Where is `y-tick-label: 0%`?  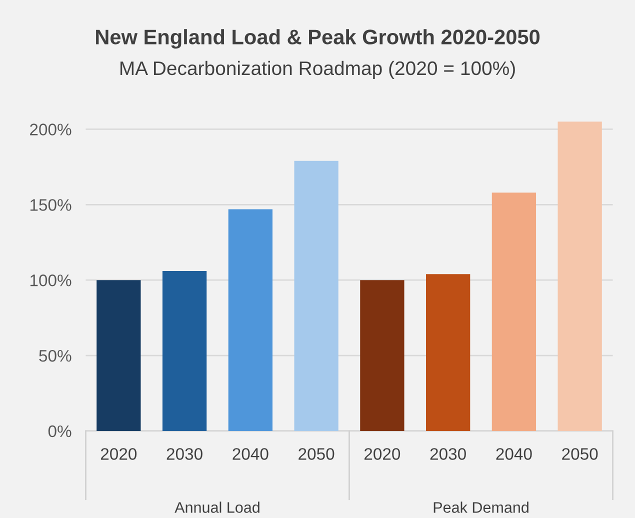 y-tick-label: 0% is located at coordinates (60, 431).